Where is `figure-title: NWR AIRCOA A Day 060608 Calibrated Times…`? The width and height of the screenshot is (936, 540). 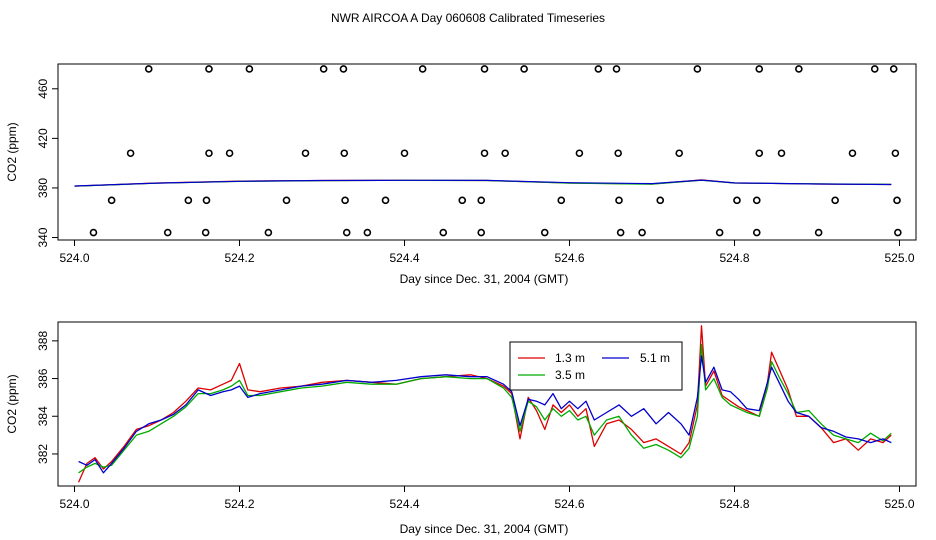 figure-title: NWR AIRCOA A Day 060608 Calibrated Times… is located at coordinates (468, 18).